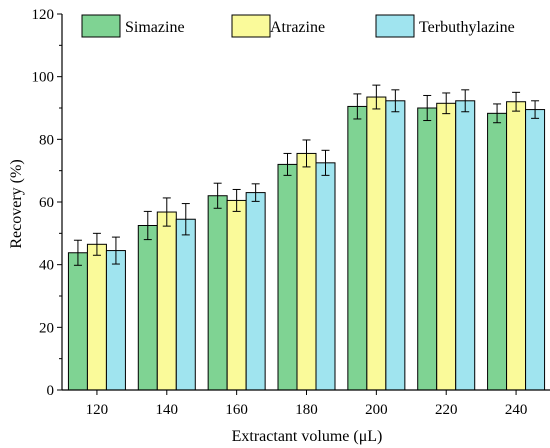 This screenshot has height=448, width=550. Describe the element at coordinates (43, 78) in the screenshot. I see `y-tick-label: 100` at that location.